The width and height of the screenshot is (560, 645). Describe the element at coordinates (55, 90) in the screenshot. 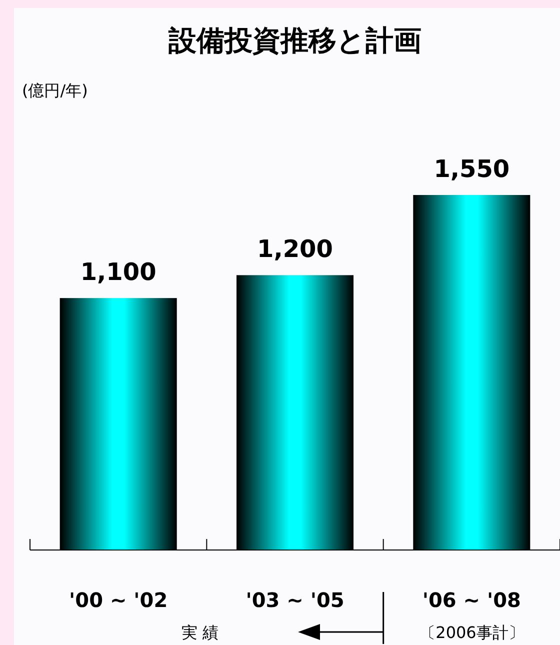

I see `text: (億円/年)` at that location.